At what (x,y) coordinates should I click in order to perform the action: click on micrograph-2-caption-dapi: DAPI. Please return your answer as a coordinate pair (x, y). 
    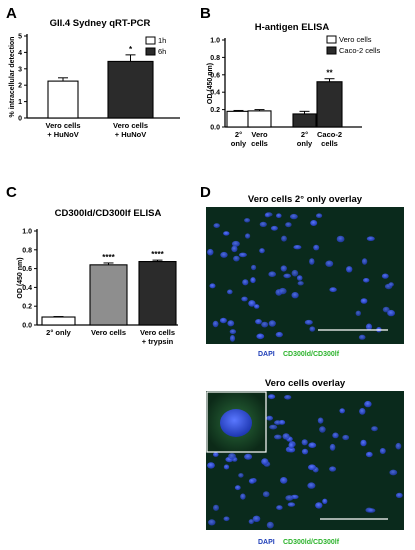
    Looking at the image, I should click on (266, 542).